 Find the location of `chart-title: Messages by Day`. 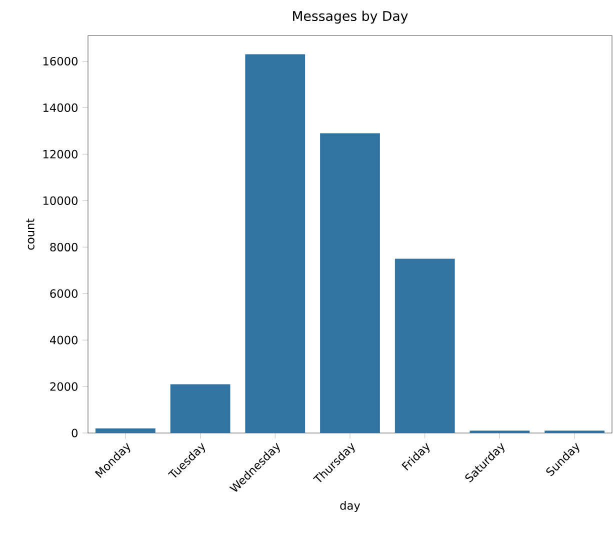

chart-title: Messages by Day is located at coordinates (350, 17).